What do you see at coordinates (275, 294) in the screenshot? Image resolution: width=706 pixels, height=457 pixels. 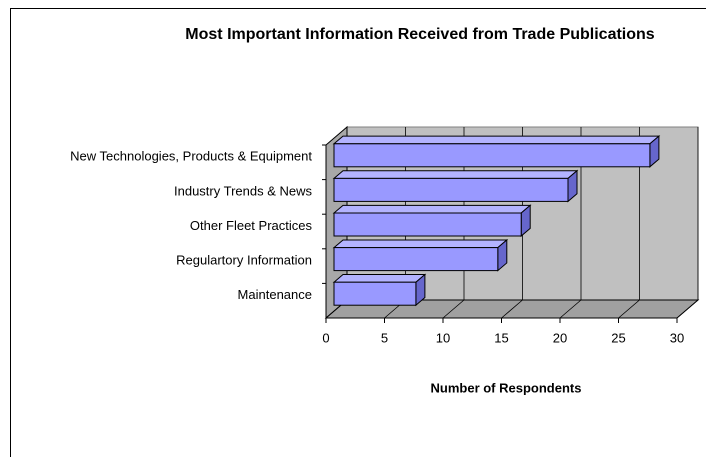 I see `y-tick-label: Maintenance` at bounding box center [275, 294].